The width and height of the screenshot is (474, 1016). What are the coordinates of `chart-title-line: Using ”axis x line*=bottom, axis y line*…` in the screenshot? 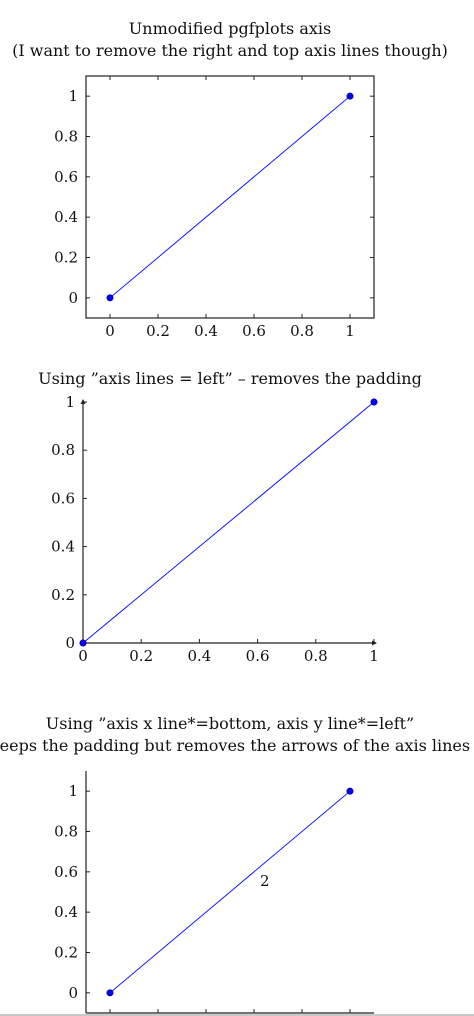 It's located at (230, 723).